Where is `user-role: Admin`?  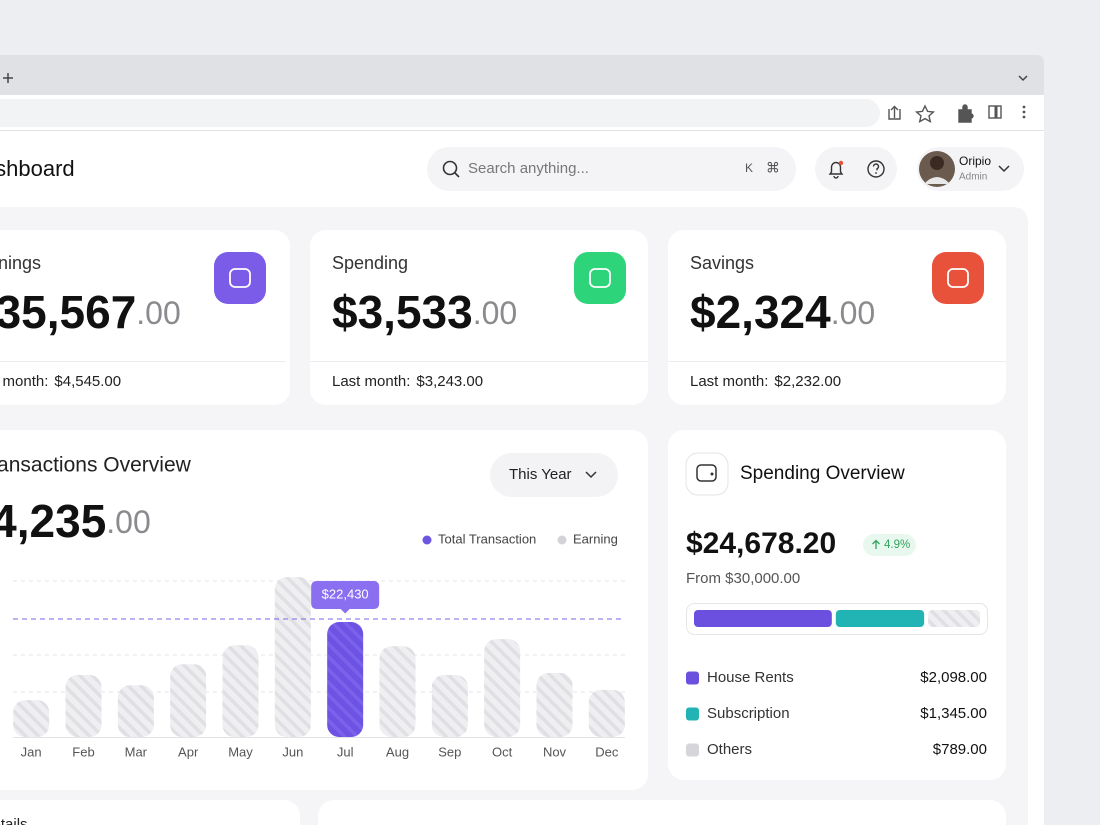
user-role: Admin is located at coordinates (973, 177).